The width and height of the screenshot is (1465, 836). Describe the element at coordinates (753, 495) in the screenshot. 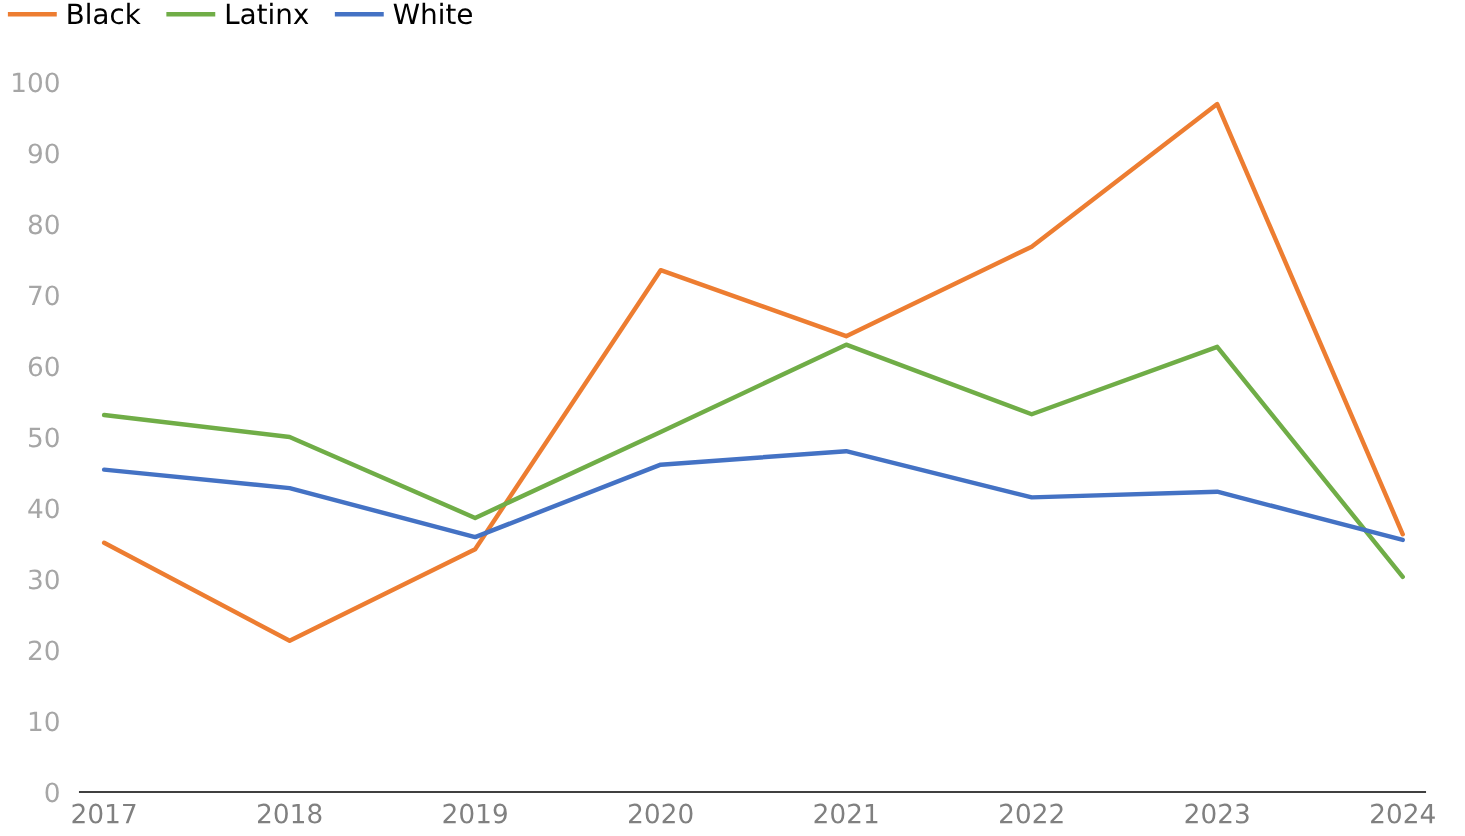

I see `line-series` at that location.